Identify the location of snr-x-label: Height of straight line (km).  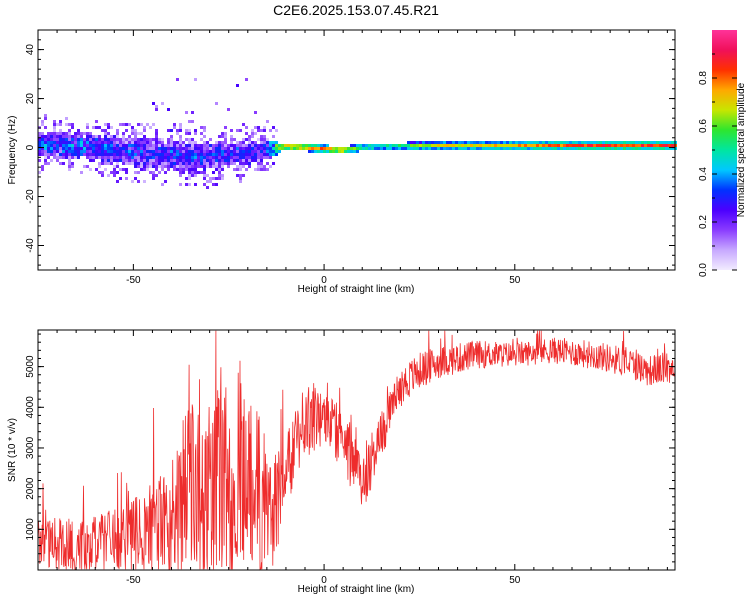
(356, 589).